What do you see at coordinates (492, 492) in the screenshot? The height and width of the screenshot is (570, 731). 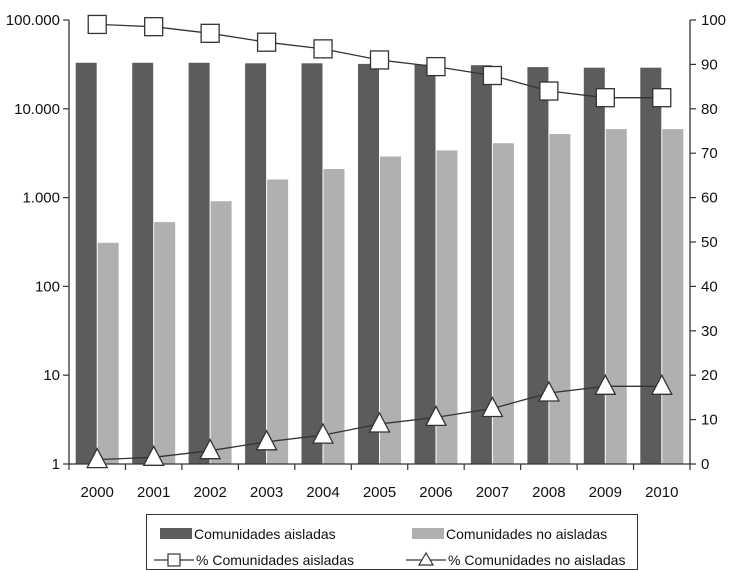 I see `x-tick-label-2007: 2007` at bounding box center [492, 492].